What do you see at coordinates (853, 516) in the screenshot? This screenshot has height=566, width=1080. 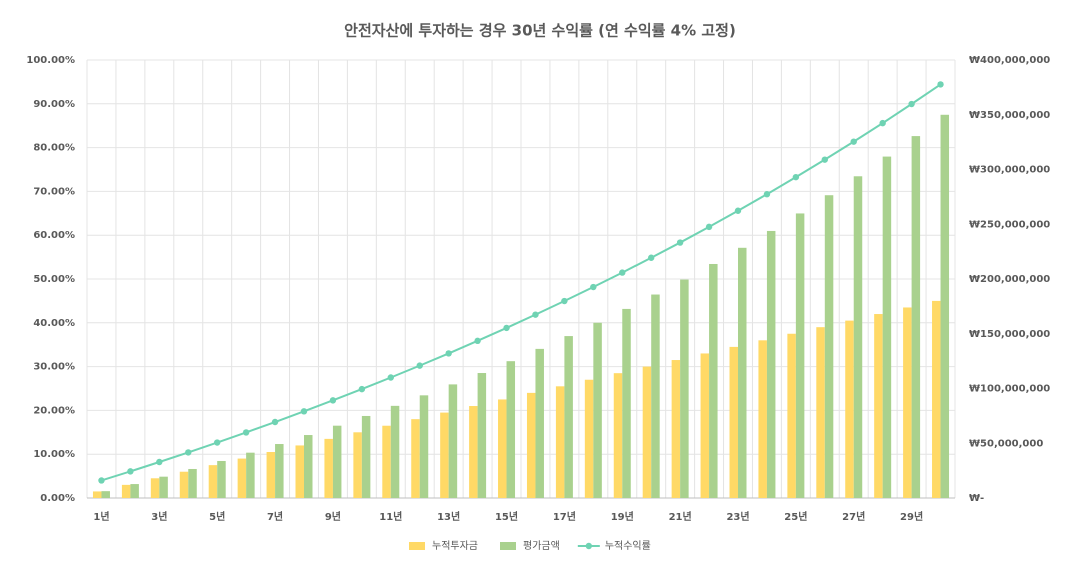 I see `x-tick-label: 27년` at bounding box center [853, 516].